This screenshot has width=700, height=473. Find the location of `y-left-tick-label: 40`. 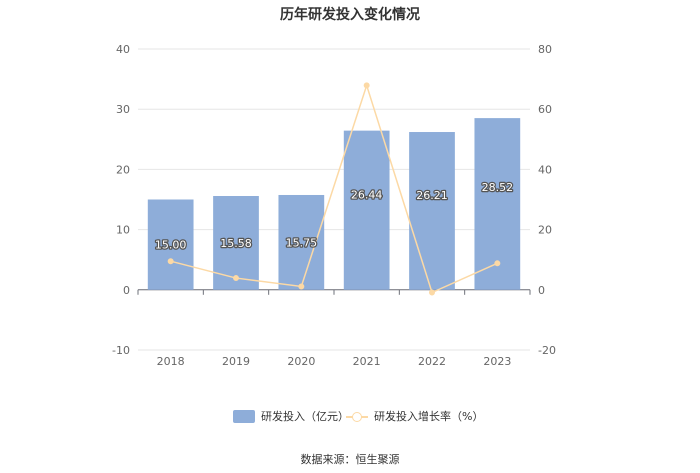

y-left-tick-label: 40 is located at coordinates (123, 49).